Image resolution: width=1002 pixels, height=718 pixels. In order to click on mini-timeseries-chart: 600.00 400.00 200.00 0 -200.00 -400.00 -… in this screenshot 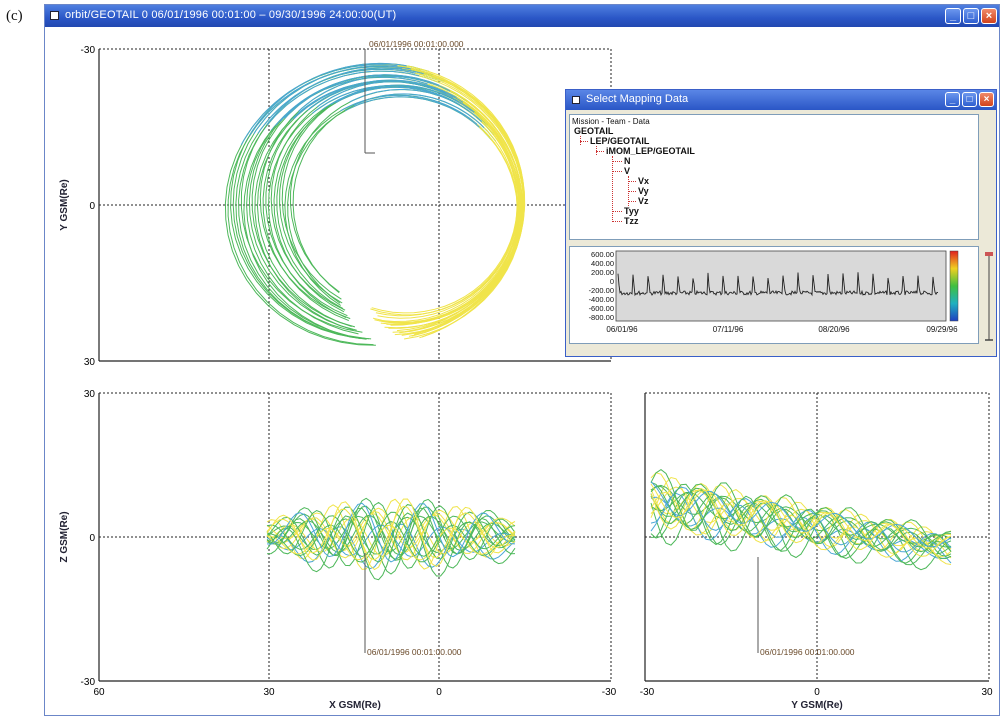, I will do `click(774, 295)`.